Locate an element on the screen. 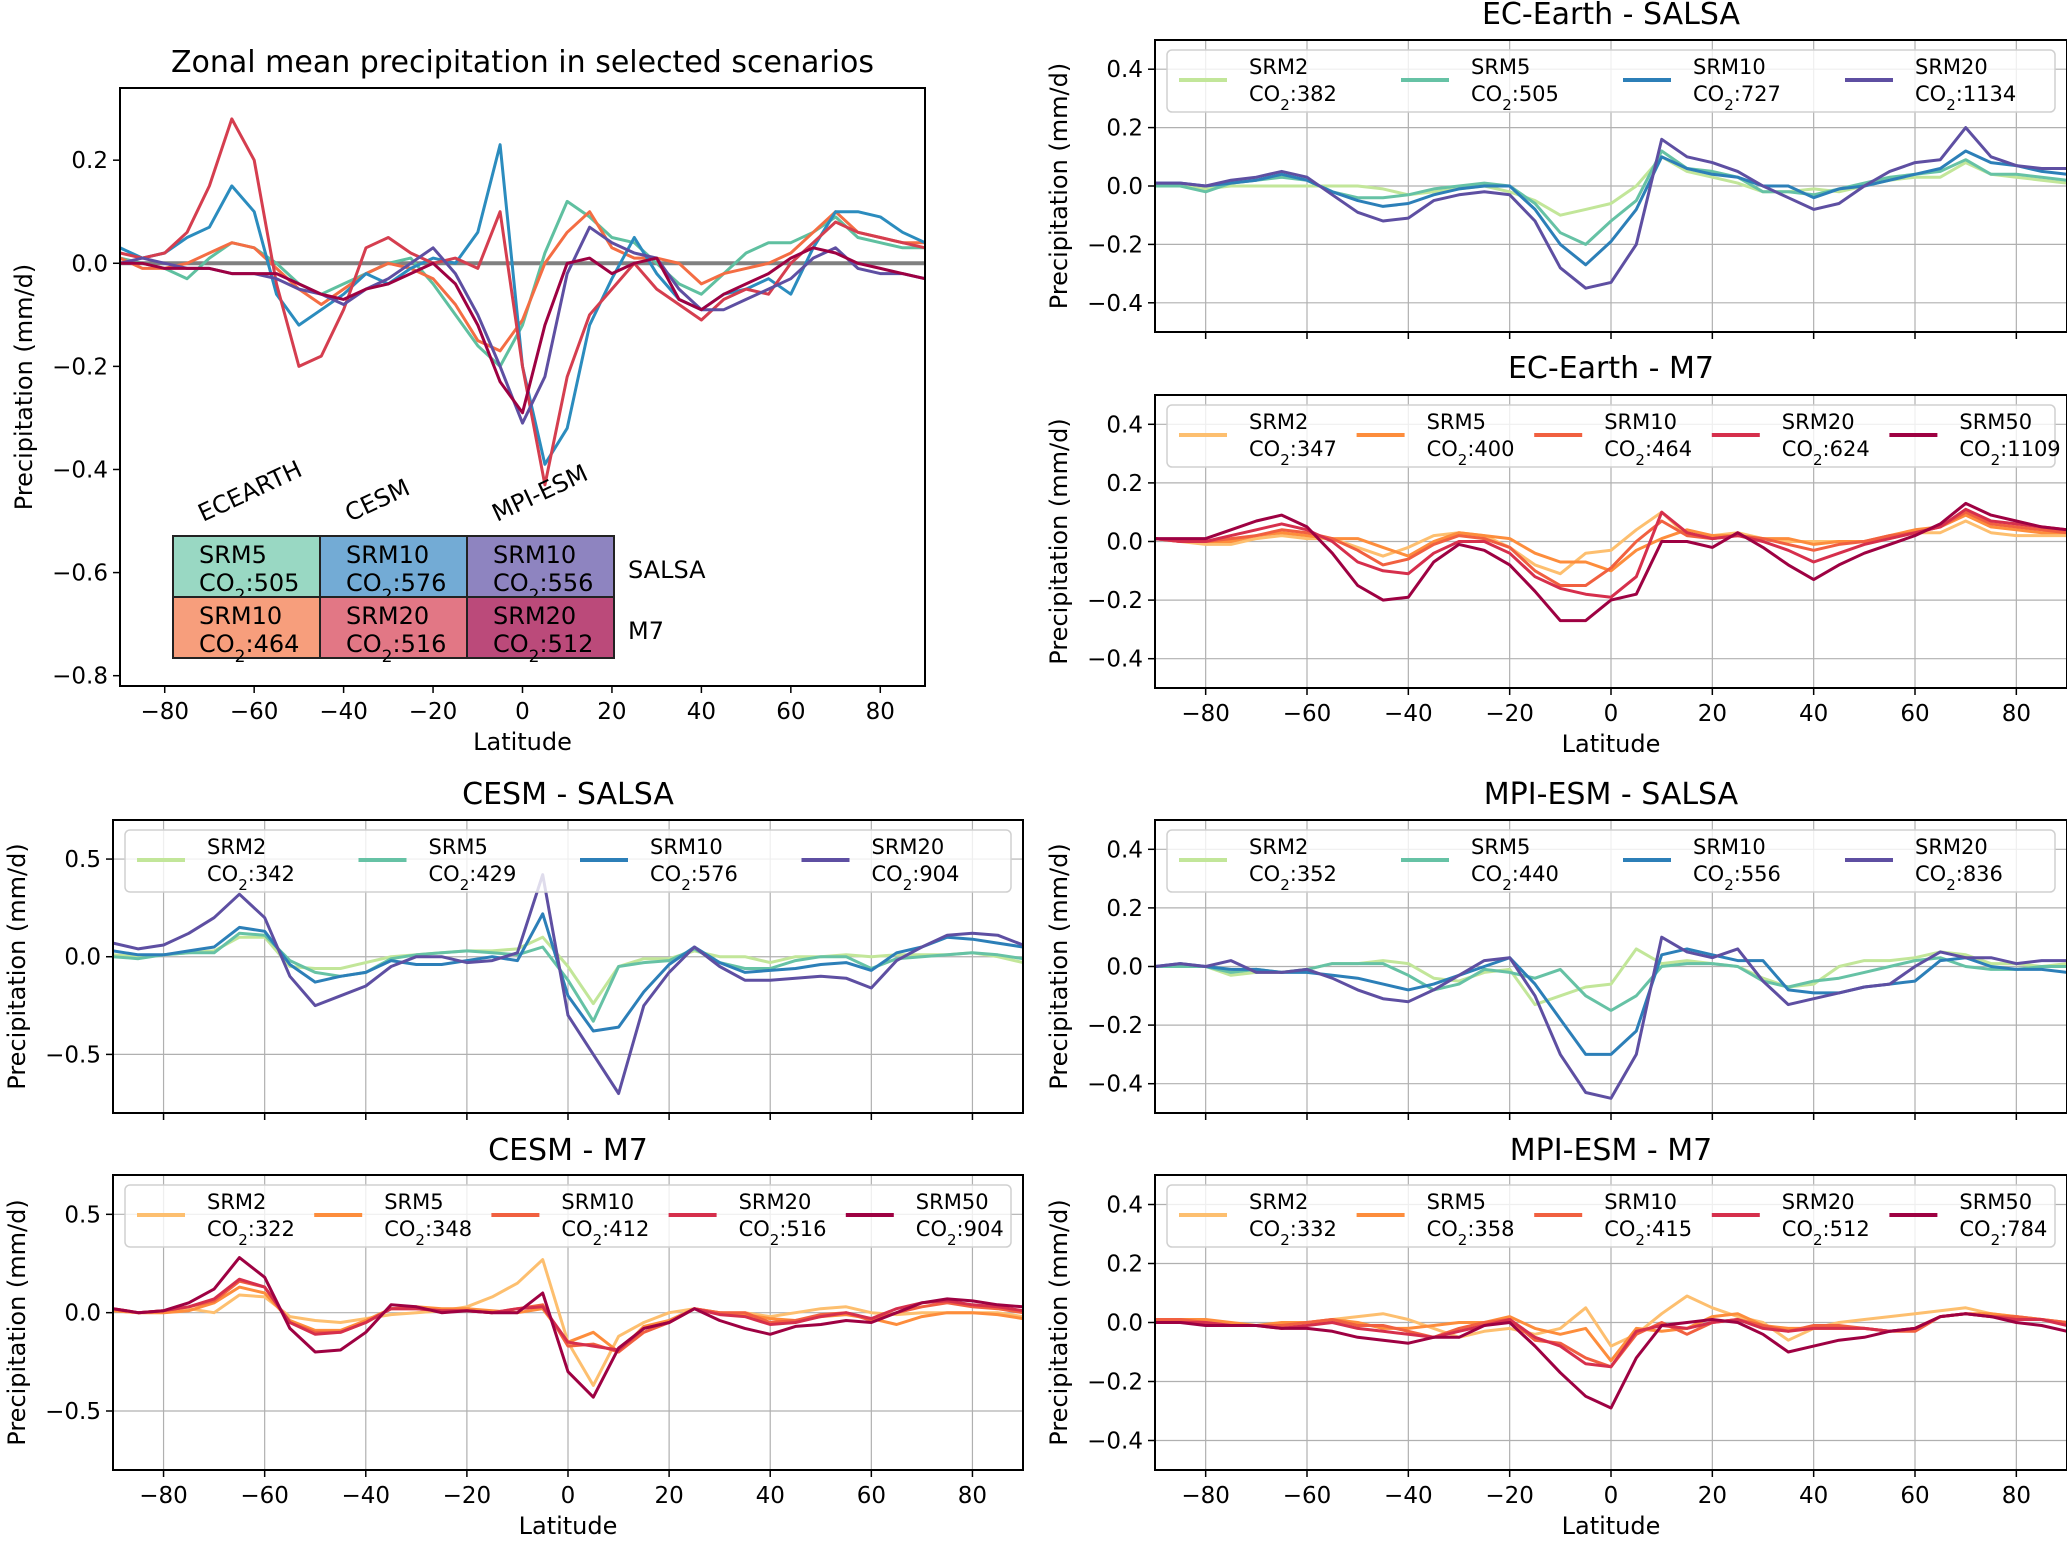 This screenshot has width=2067, height=1544. y-tick-label: −0.6 is located at coordinates (80, 574).